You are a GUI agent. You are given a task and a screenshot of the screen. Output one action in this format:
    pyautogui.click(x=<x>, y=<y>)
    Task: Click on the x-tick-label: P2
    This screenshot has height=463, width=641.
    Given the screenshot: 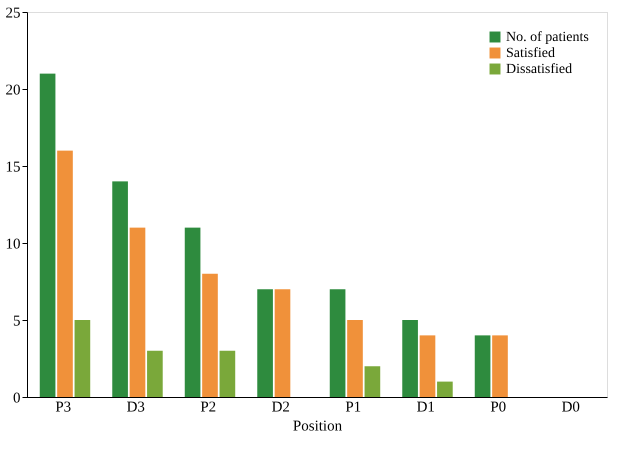 What is the action you would take?
    pyautogui.click(x=208, y=408)
    